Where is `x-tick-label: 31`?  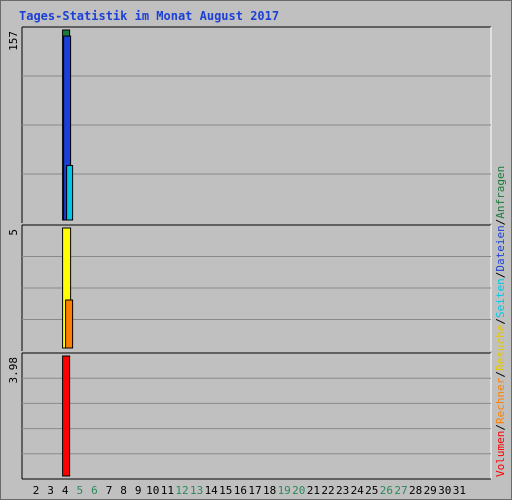
x-tick-label: 31 is located at coordinates (459, 490).